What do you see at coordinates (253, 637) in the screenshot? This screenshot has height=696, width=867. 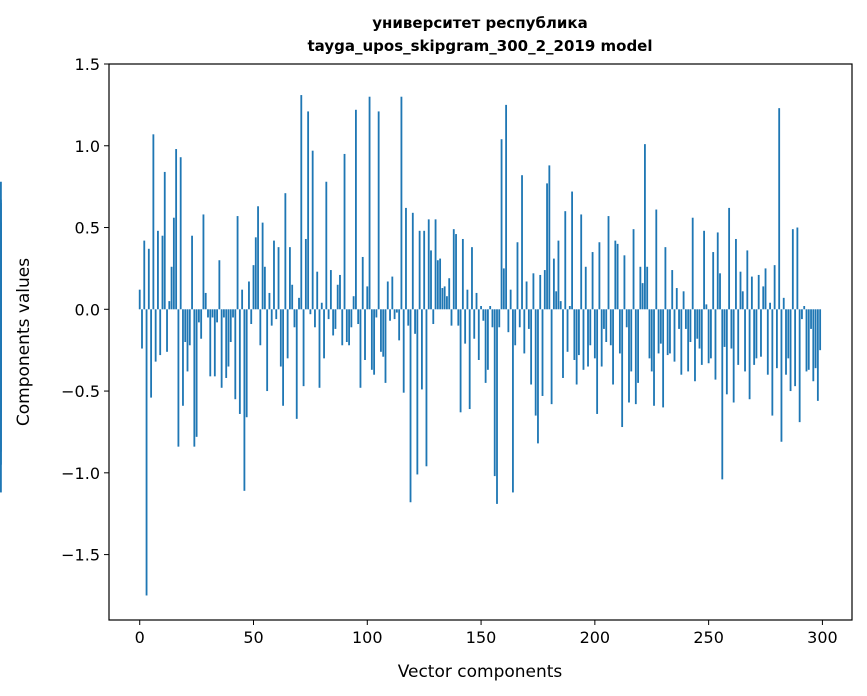 I see `x-tick-label: 50` at bounding box center [253, 637].